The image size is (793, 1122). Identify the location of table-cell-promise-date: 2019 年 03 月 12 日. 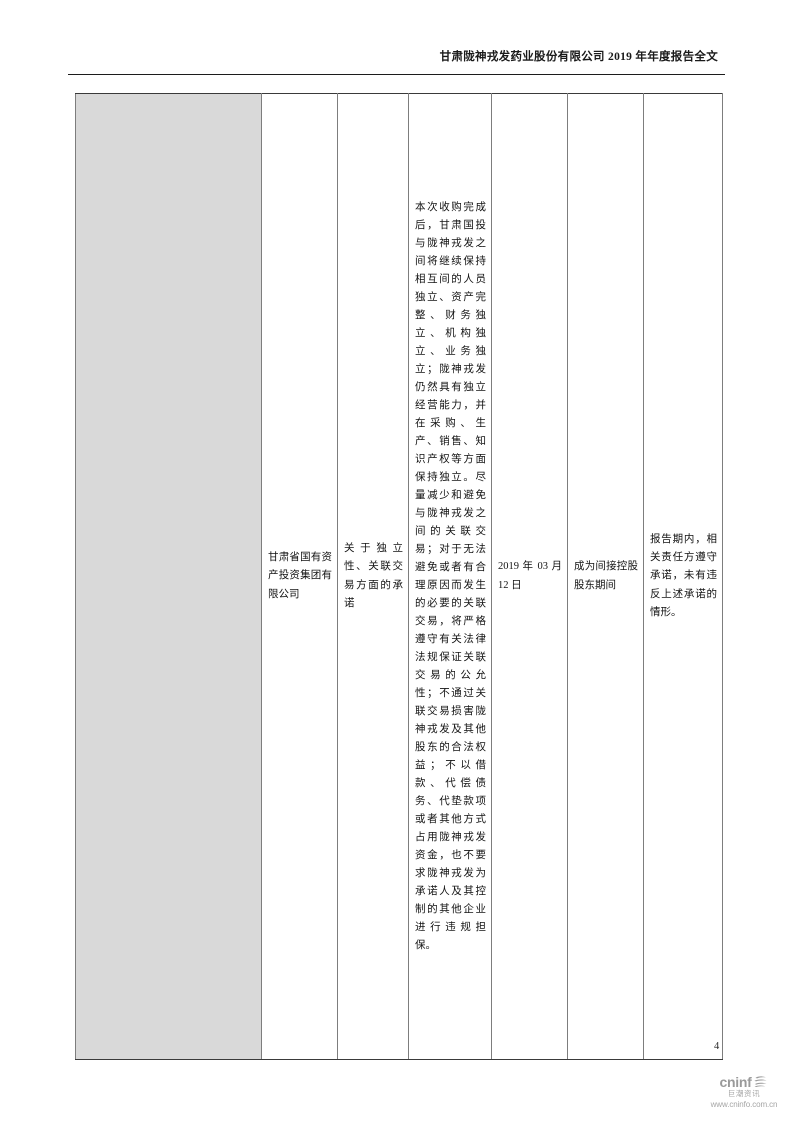
(529, 576).